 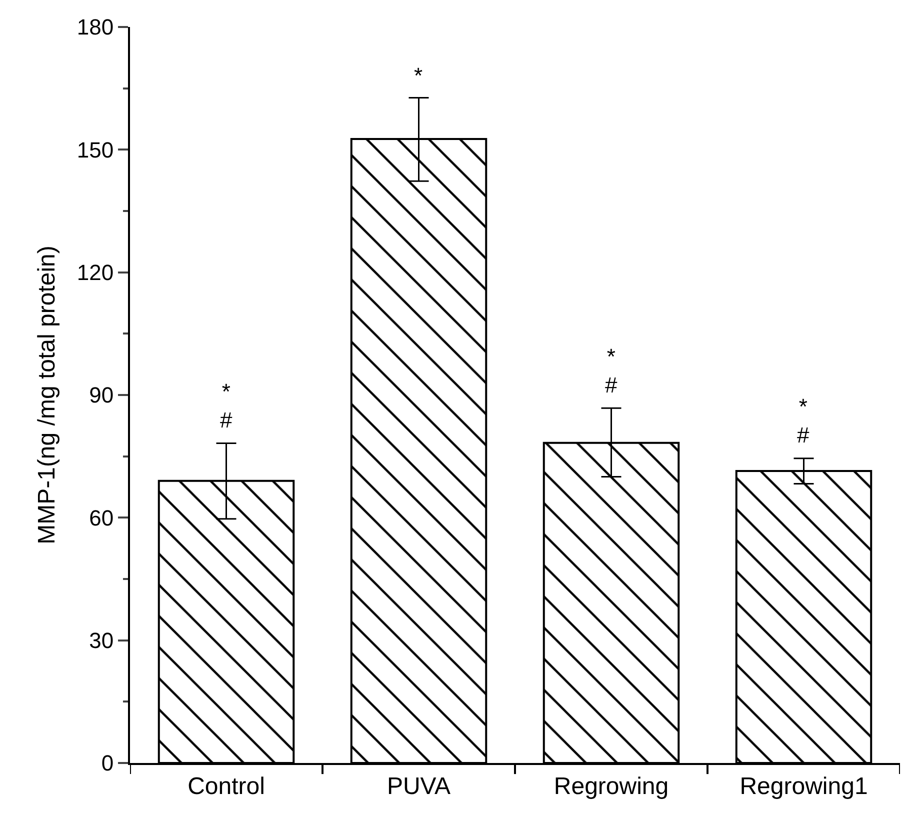 What do you see at coordinates (804, 786) in the screenshot?
I see `x-tick-label: Regrowing1` at bounding box center [804, 786].